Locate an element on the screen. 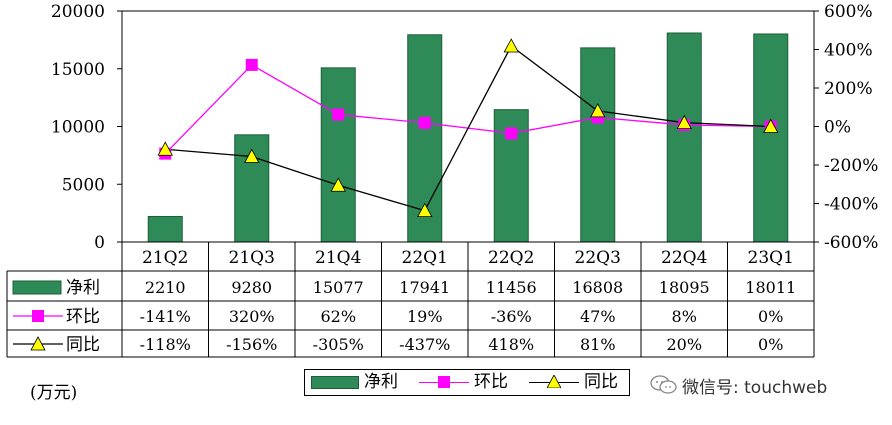 Image resolution: width=892 pixels, height=425 pixels. legend-box: 净利 环比 同比 is located at coordinates (467, 382).